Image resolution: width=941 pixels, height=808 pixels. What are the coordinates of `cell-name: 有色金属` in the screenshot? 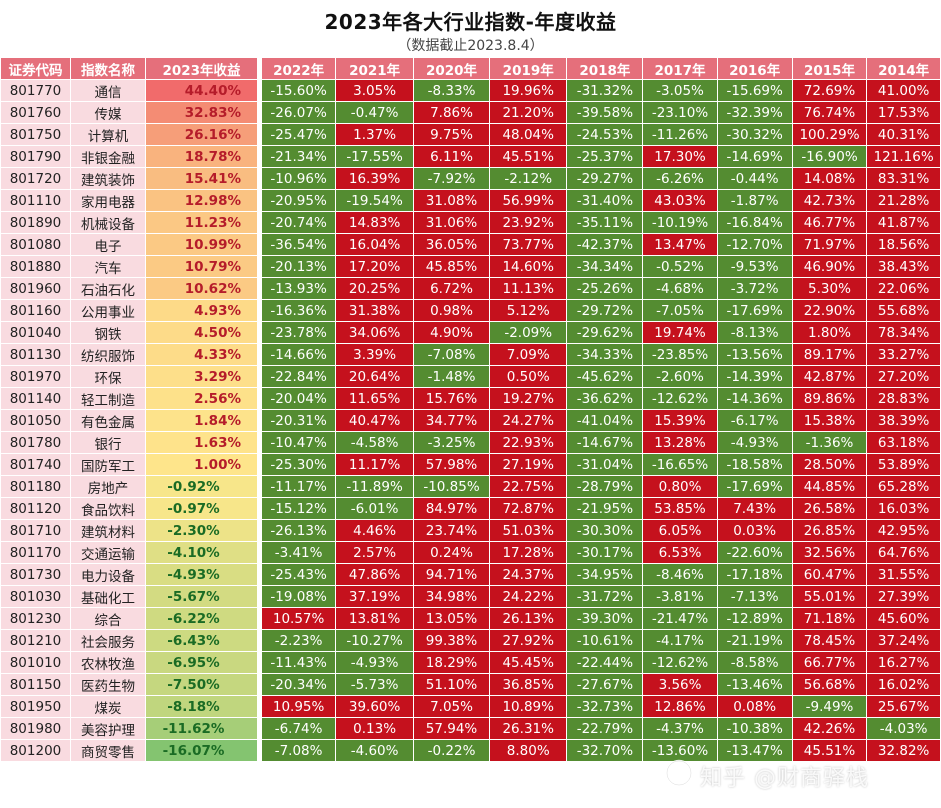 It's located at (108, 420).